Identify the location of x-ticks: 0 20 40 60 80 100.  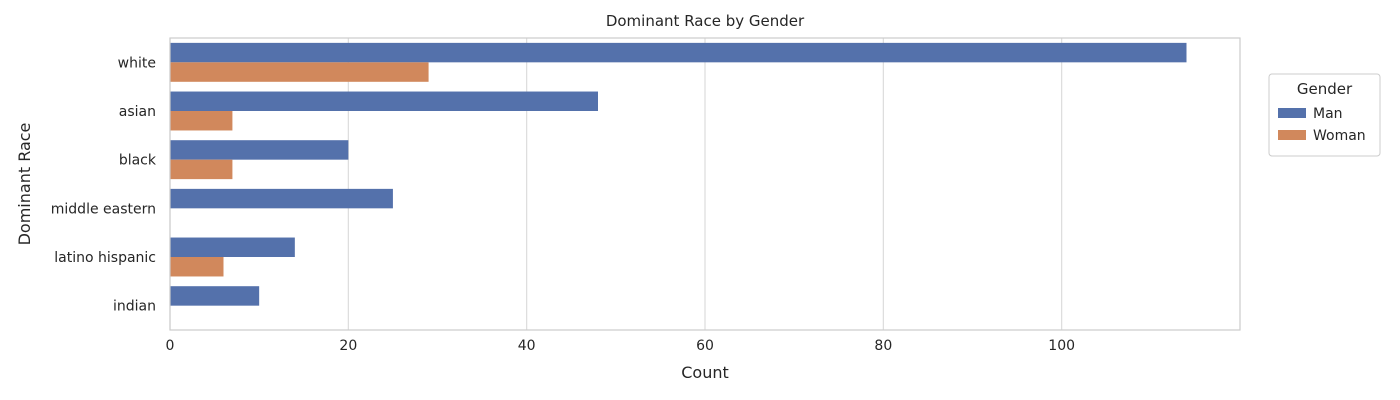
(620, 346).